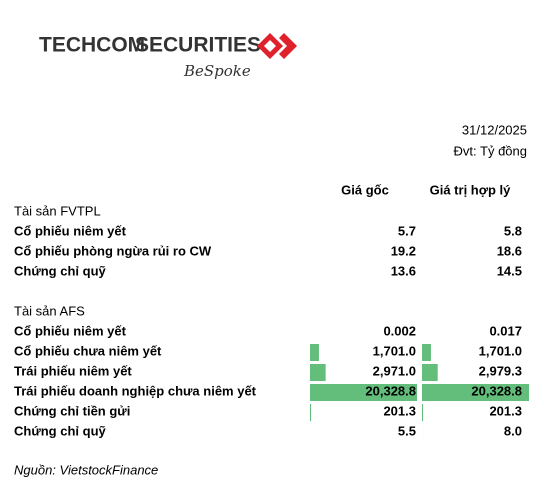 The width and height of the screenshot is (544, 481). Describe the element at coordinates (513, 430) in the screenshot. I see `cell-value: 8.0` at that location.